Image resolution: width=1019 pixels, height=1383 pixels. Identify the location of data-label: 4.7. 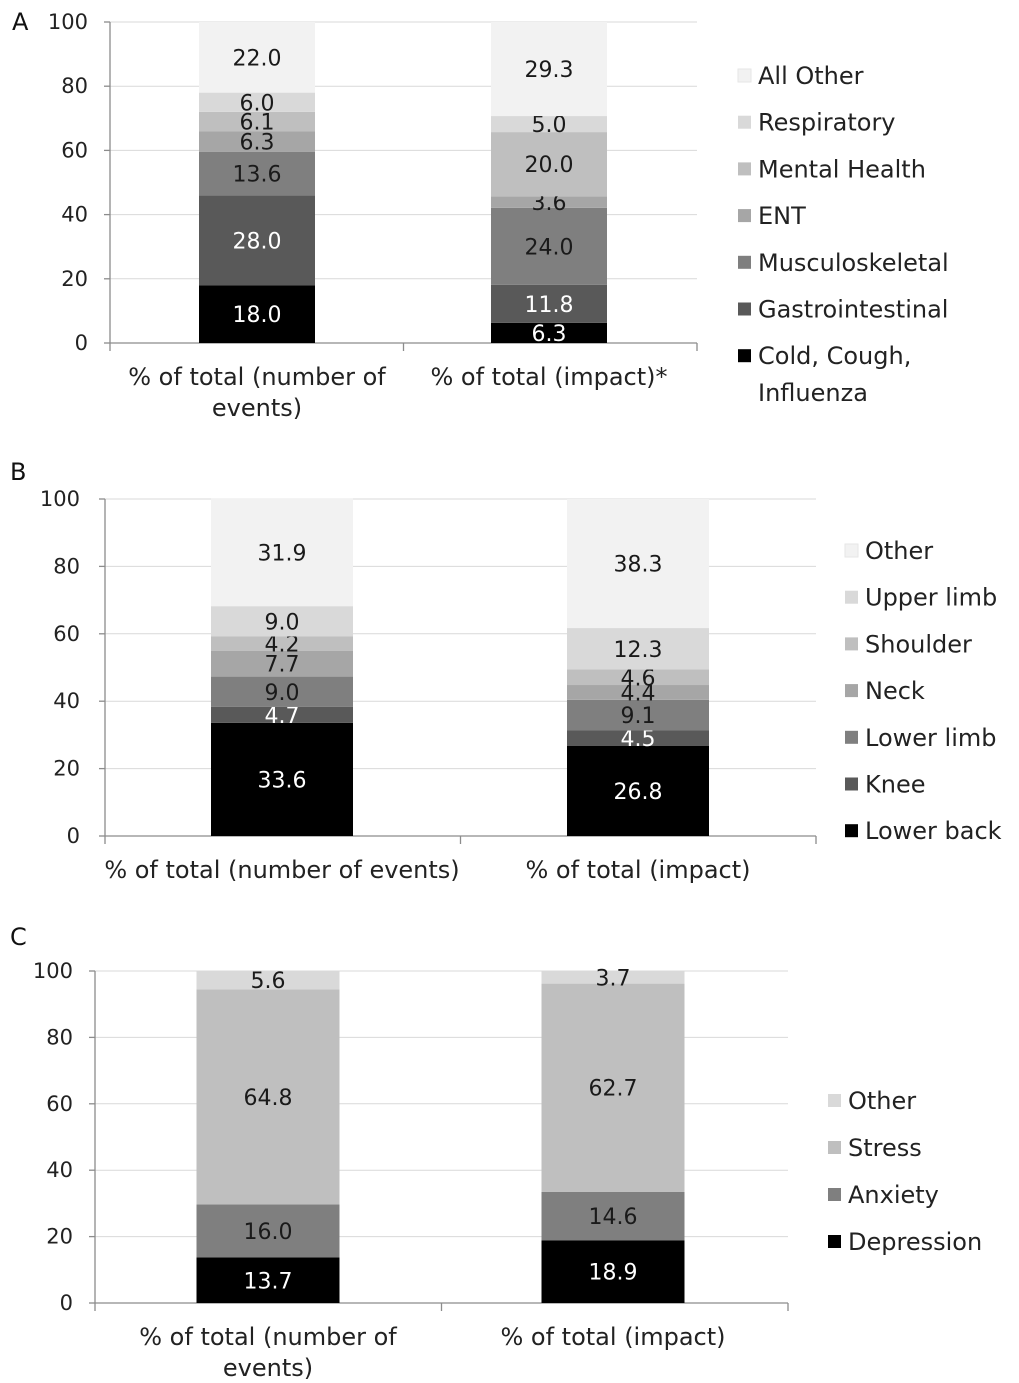
(282, 716).